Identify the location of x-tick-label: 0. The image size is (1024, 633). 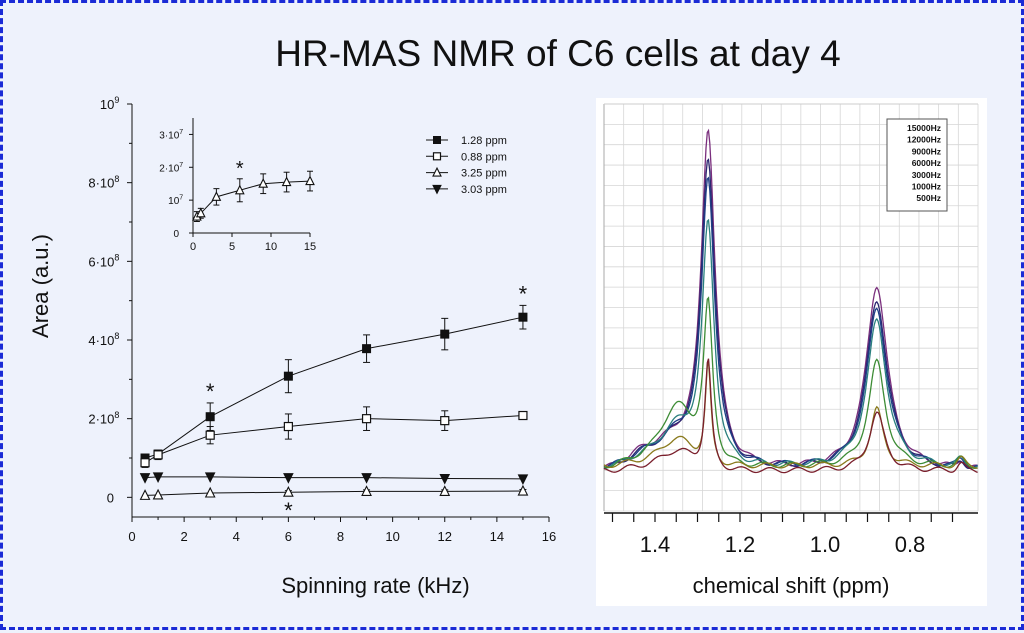
(131, 536).